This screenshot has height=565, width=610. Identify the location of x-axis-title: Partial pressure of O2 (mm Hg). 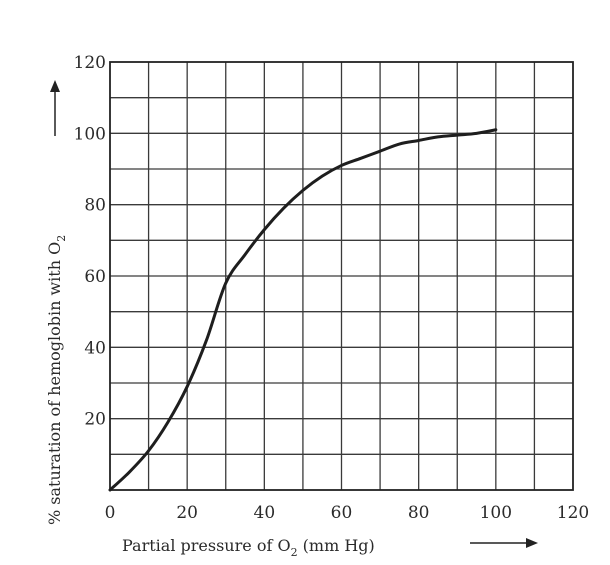
(248, 547).